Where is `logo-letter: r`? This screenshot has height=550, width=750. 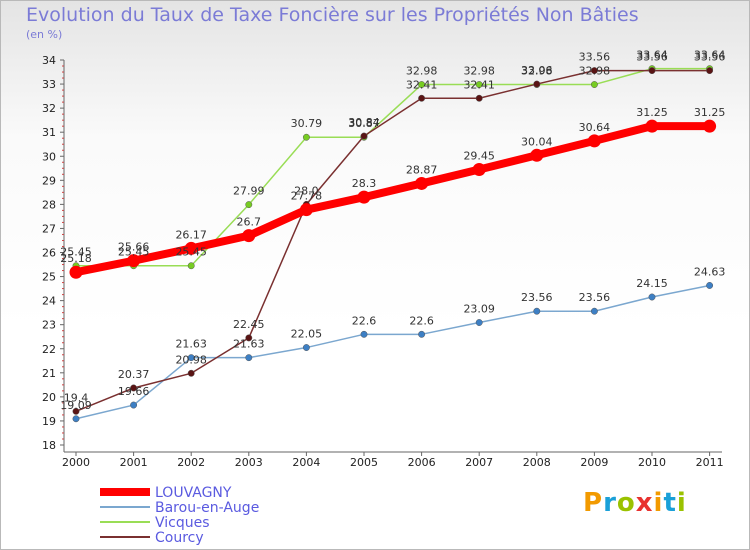 logo-letter: r is located at coordinates (610, 503).